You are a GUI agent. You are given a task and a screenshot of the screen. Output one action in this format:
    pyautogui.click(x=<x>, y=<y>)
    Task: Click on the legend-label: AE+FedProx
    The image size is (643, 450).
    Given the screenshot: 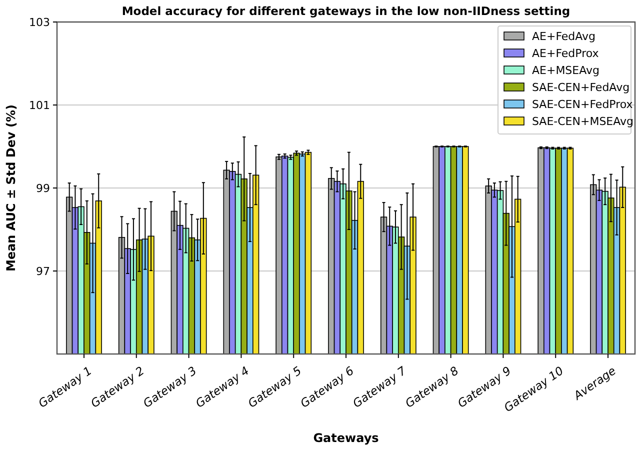 What is the action you would take?
    pyautogui.click(x=566, y=53)
    